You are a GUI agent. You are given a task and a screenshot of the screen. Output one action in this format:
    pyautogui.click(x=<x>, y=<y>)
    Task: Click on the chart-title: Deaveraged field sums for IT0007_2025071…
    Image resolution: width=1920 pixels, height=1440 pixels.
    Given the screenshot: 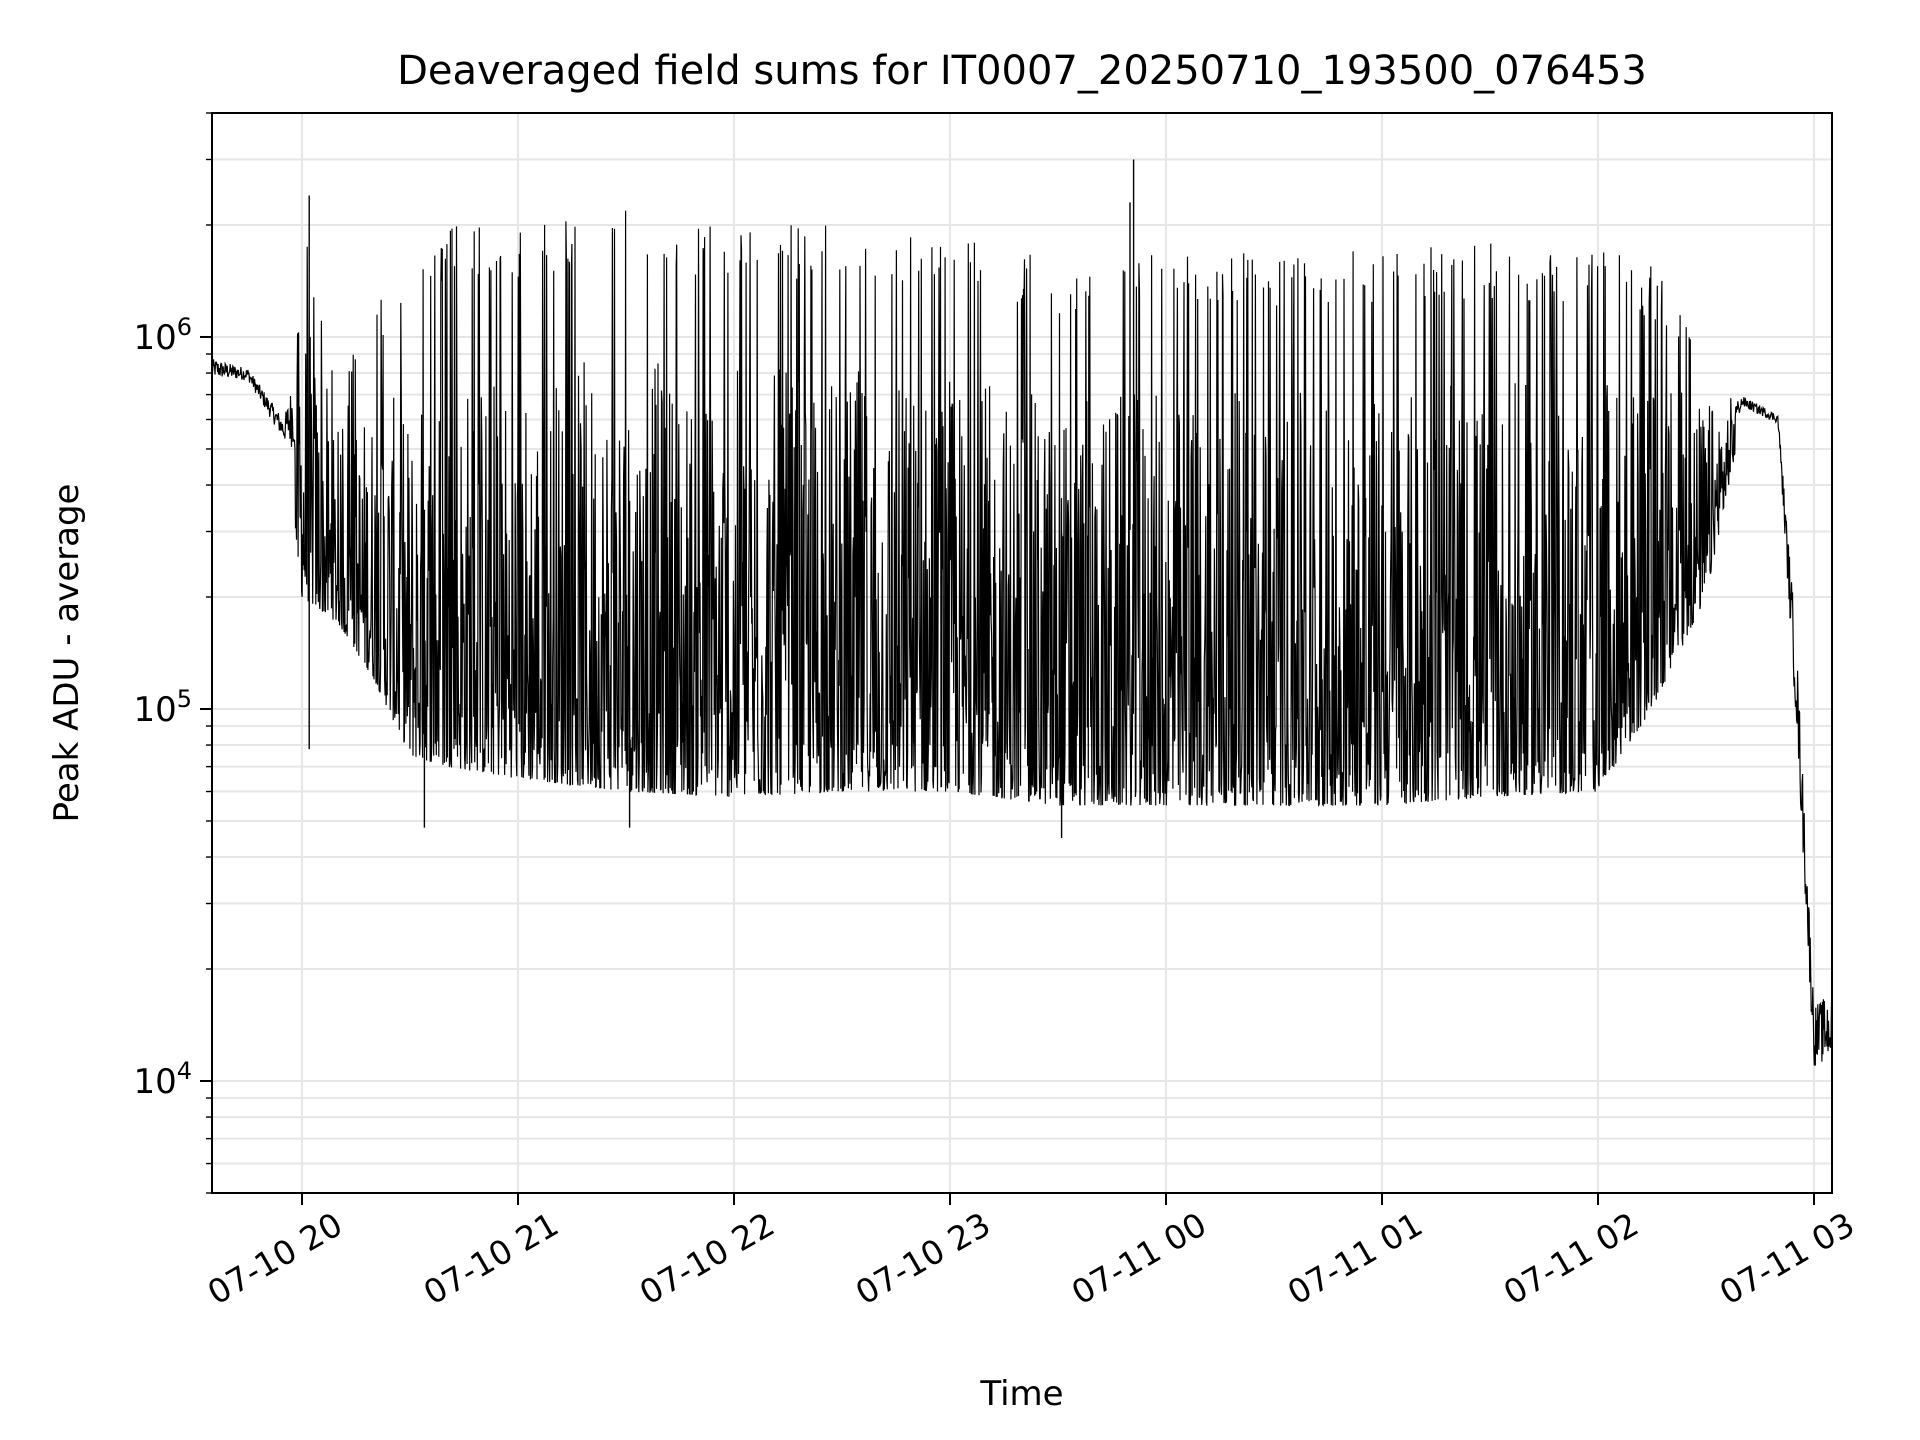 What is the action you would take?
    pyautogui.click(x=1022, y=71)
    